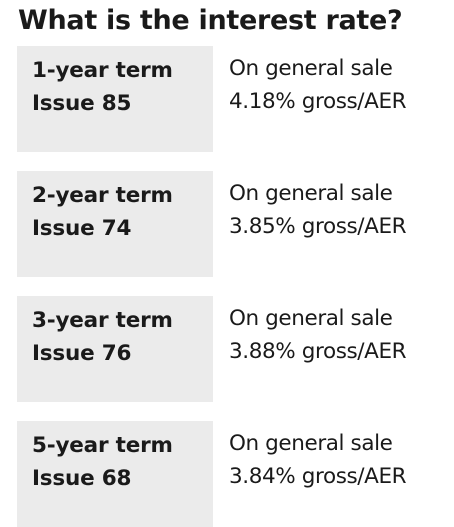 The height and width of the screenshot is (527, 454). What do you see at coordinates (318, 226) in the screenshot?
I see `rate-text: 3.85% gross/AER` at bounding box center [318, 226].